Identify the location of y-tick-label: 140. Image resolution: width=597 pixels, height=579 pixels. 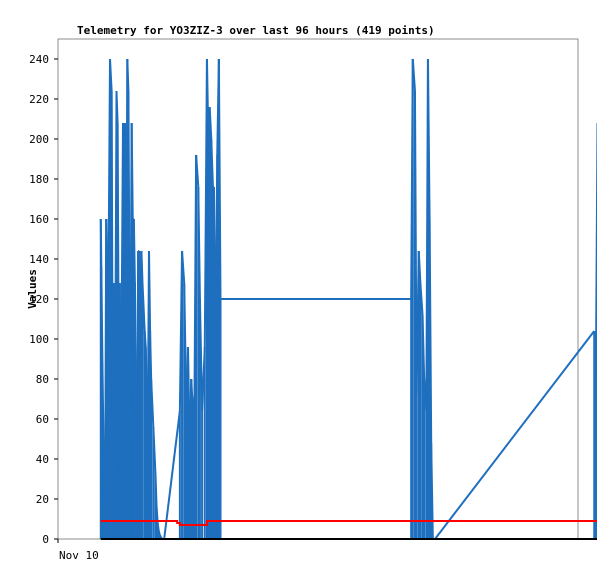
(39, 259).